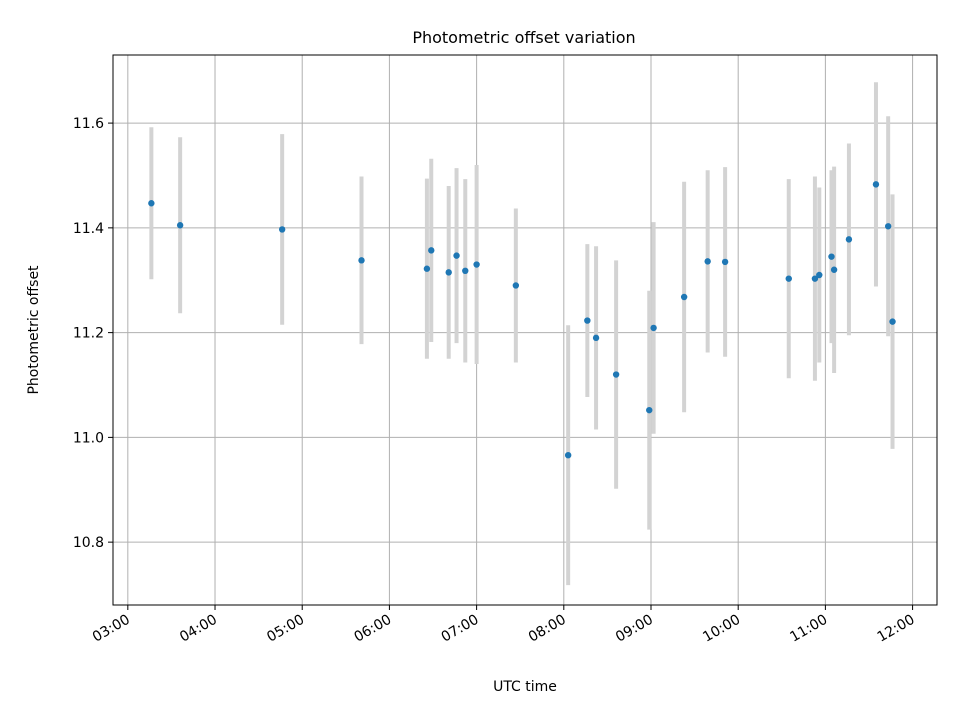  What do you see at coordinates (88, 229) in the screenshot?
I see `y-tick-label: 11.4` at bounding box center [88, 229].